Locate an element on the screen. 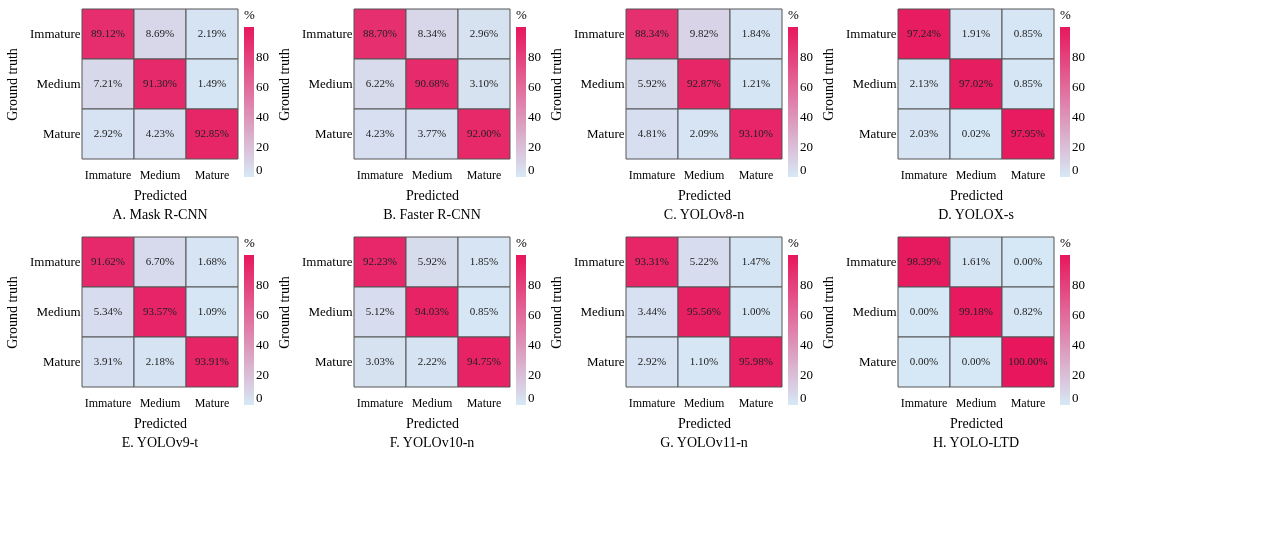  data-label: 3.77% is located at coordinates (432, 133).